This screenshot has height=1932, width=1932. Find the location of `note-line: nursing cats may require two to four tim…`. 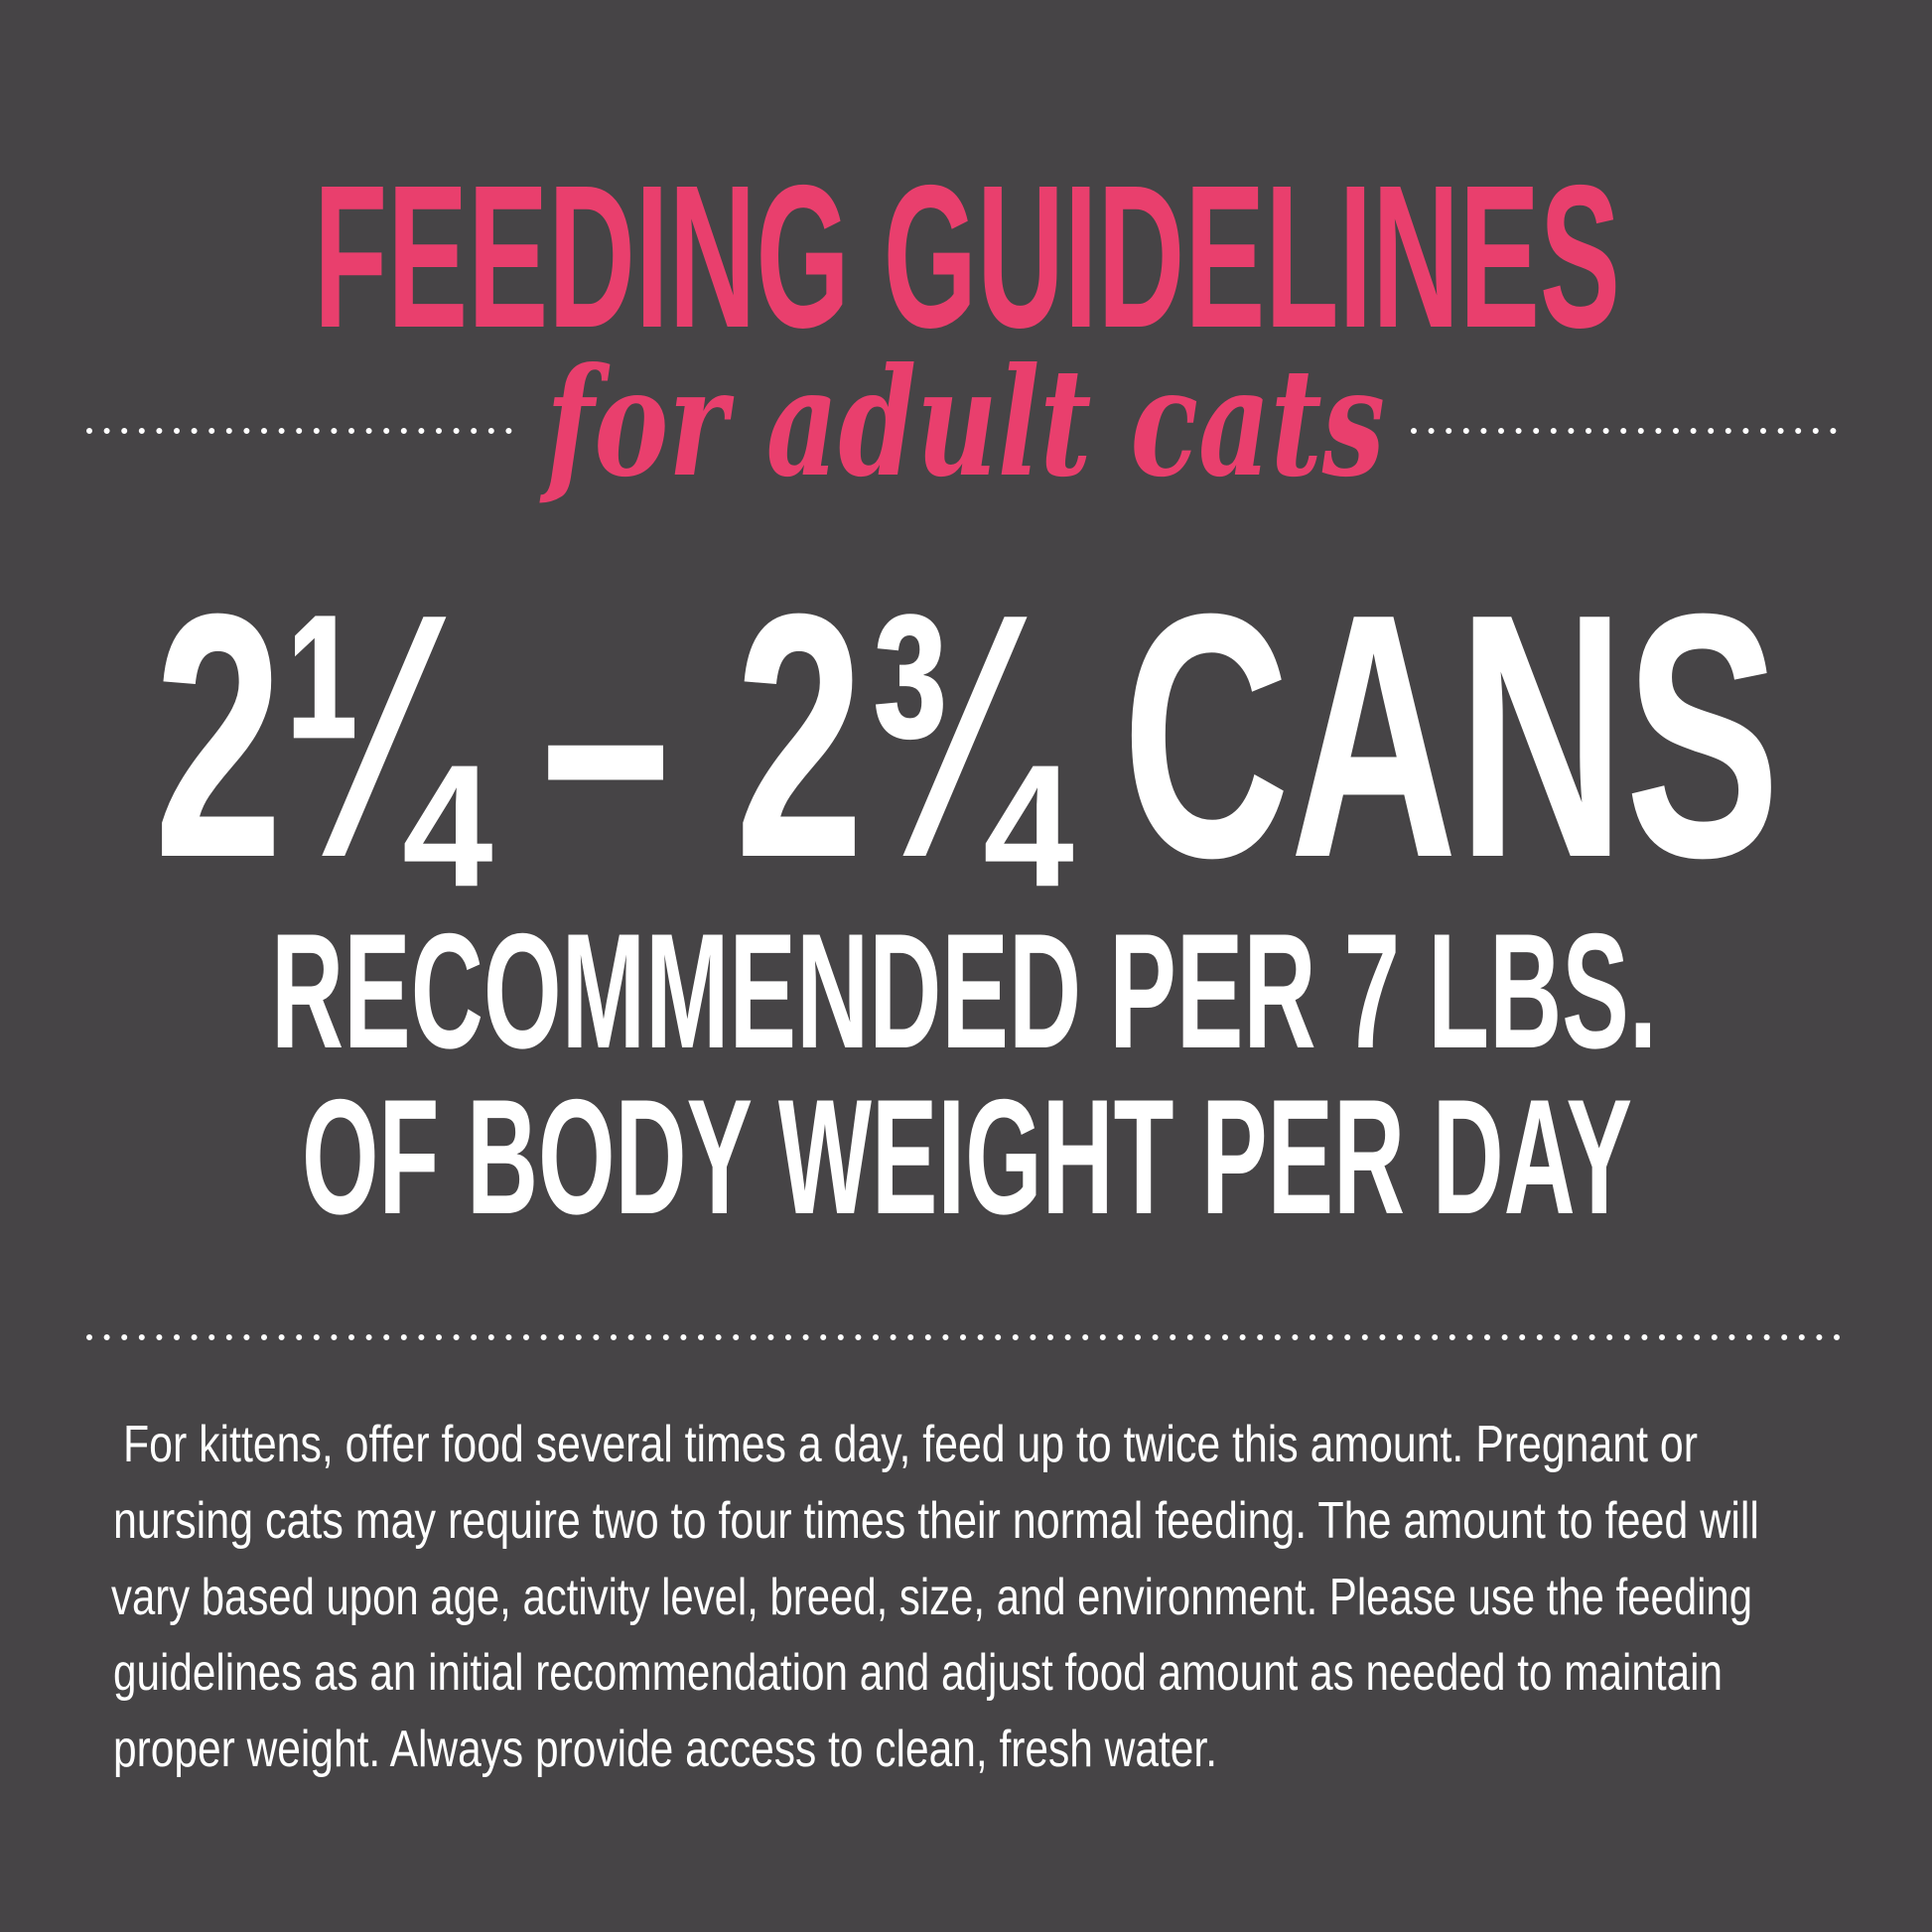

note-line: nursing cats may require two to four tim… is located at coordinates (936, 1521).